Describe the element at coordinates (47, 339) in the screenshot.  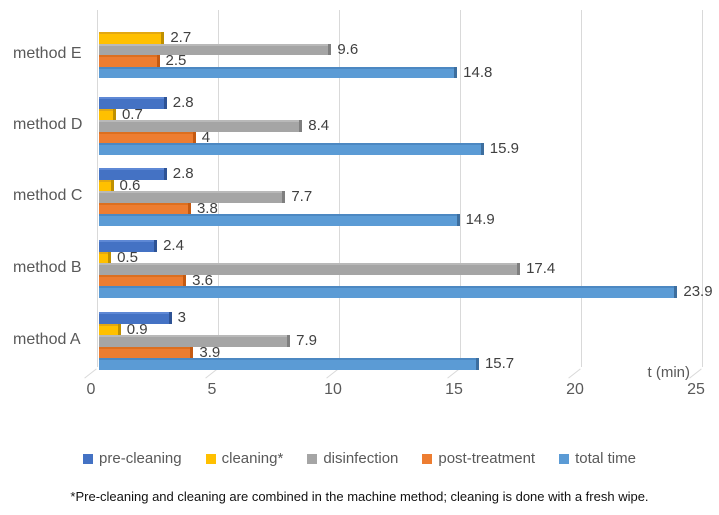
I see `category-label: method A` at that location.